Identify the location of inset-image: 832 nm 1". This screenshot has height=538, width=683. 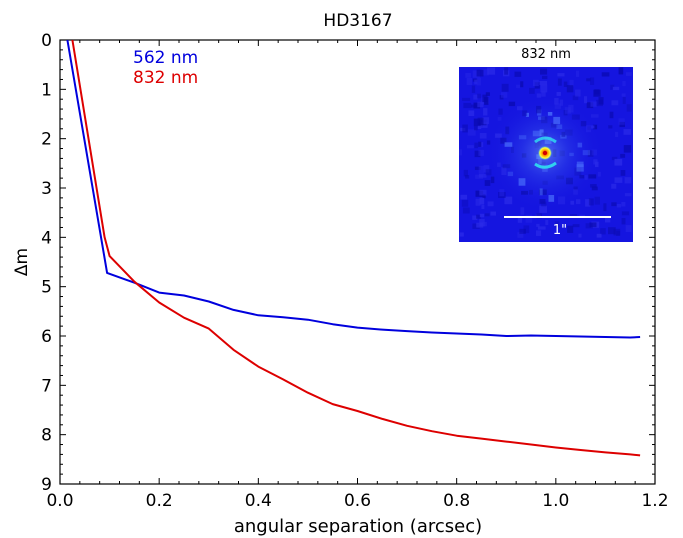
(546, 144).